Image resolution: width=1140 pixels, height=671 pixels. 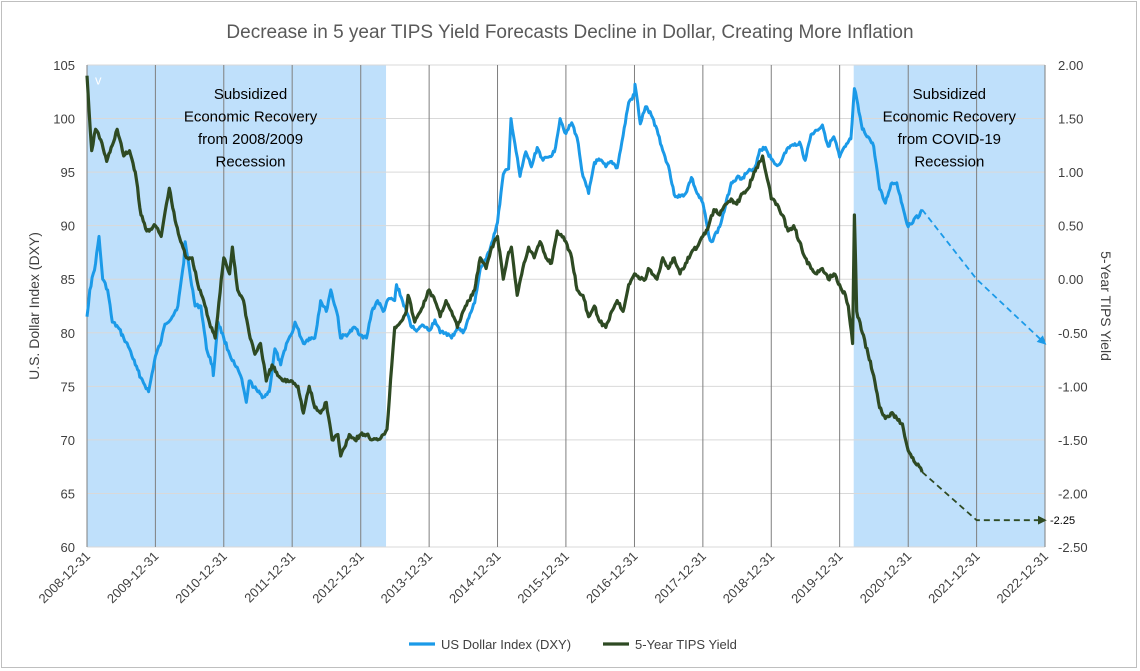 What do you see at coordinates (64, 65) in the screenshot?
I see `y-tick-label: 105` at bounding box center [64, 65].